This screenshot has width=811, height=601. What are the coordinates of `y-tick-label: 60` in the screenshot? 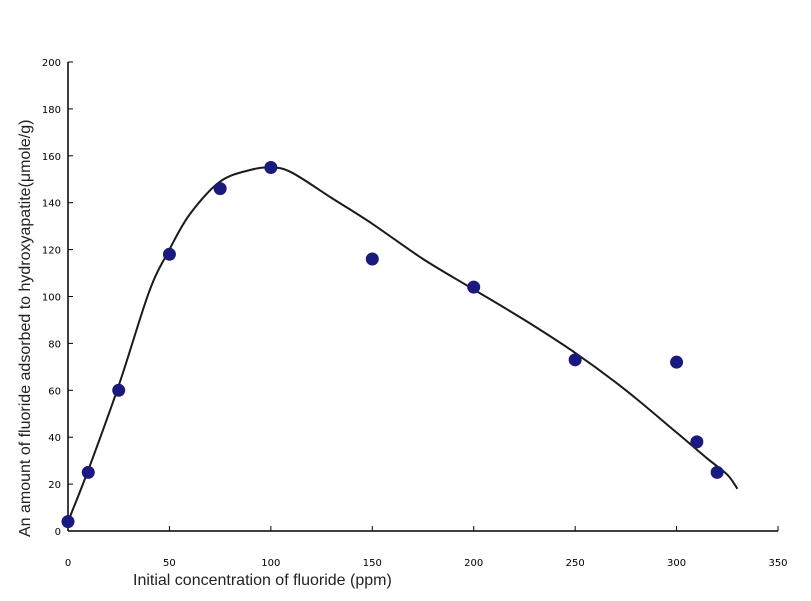 It's located at (54, 391).